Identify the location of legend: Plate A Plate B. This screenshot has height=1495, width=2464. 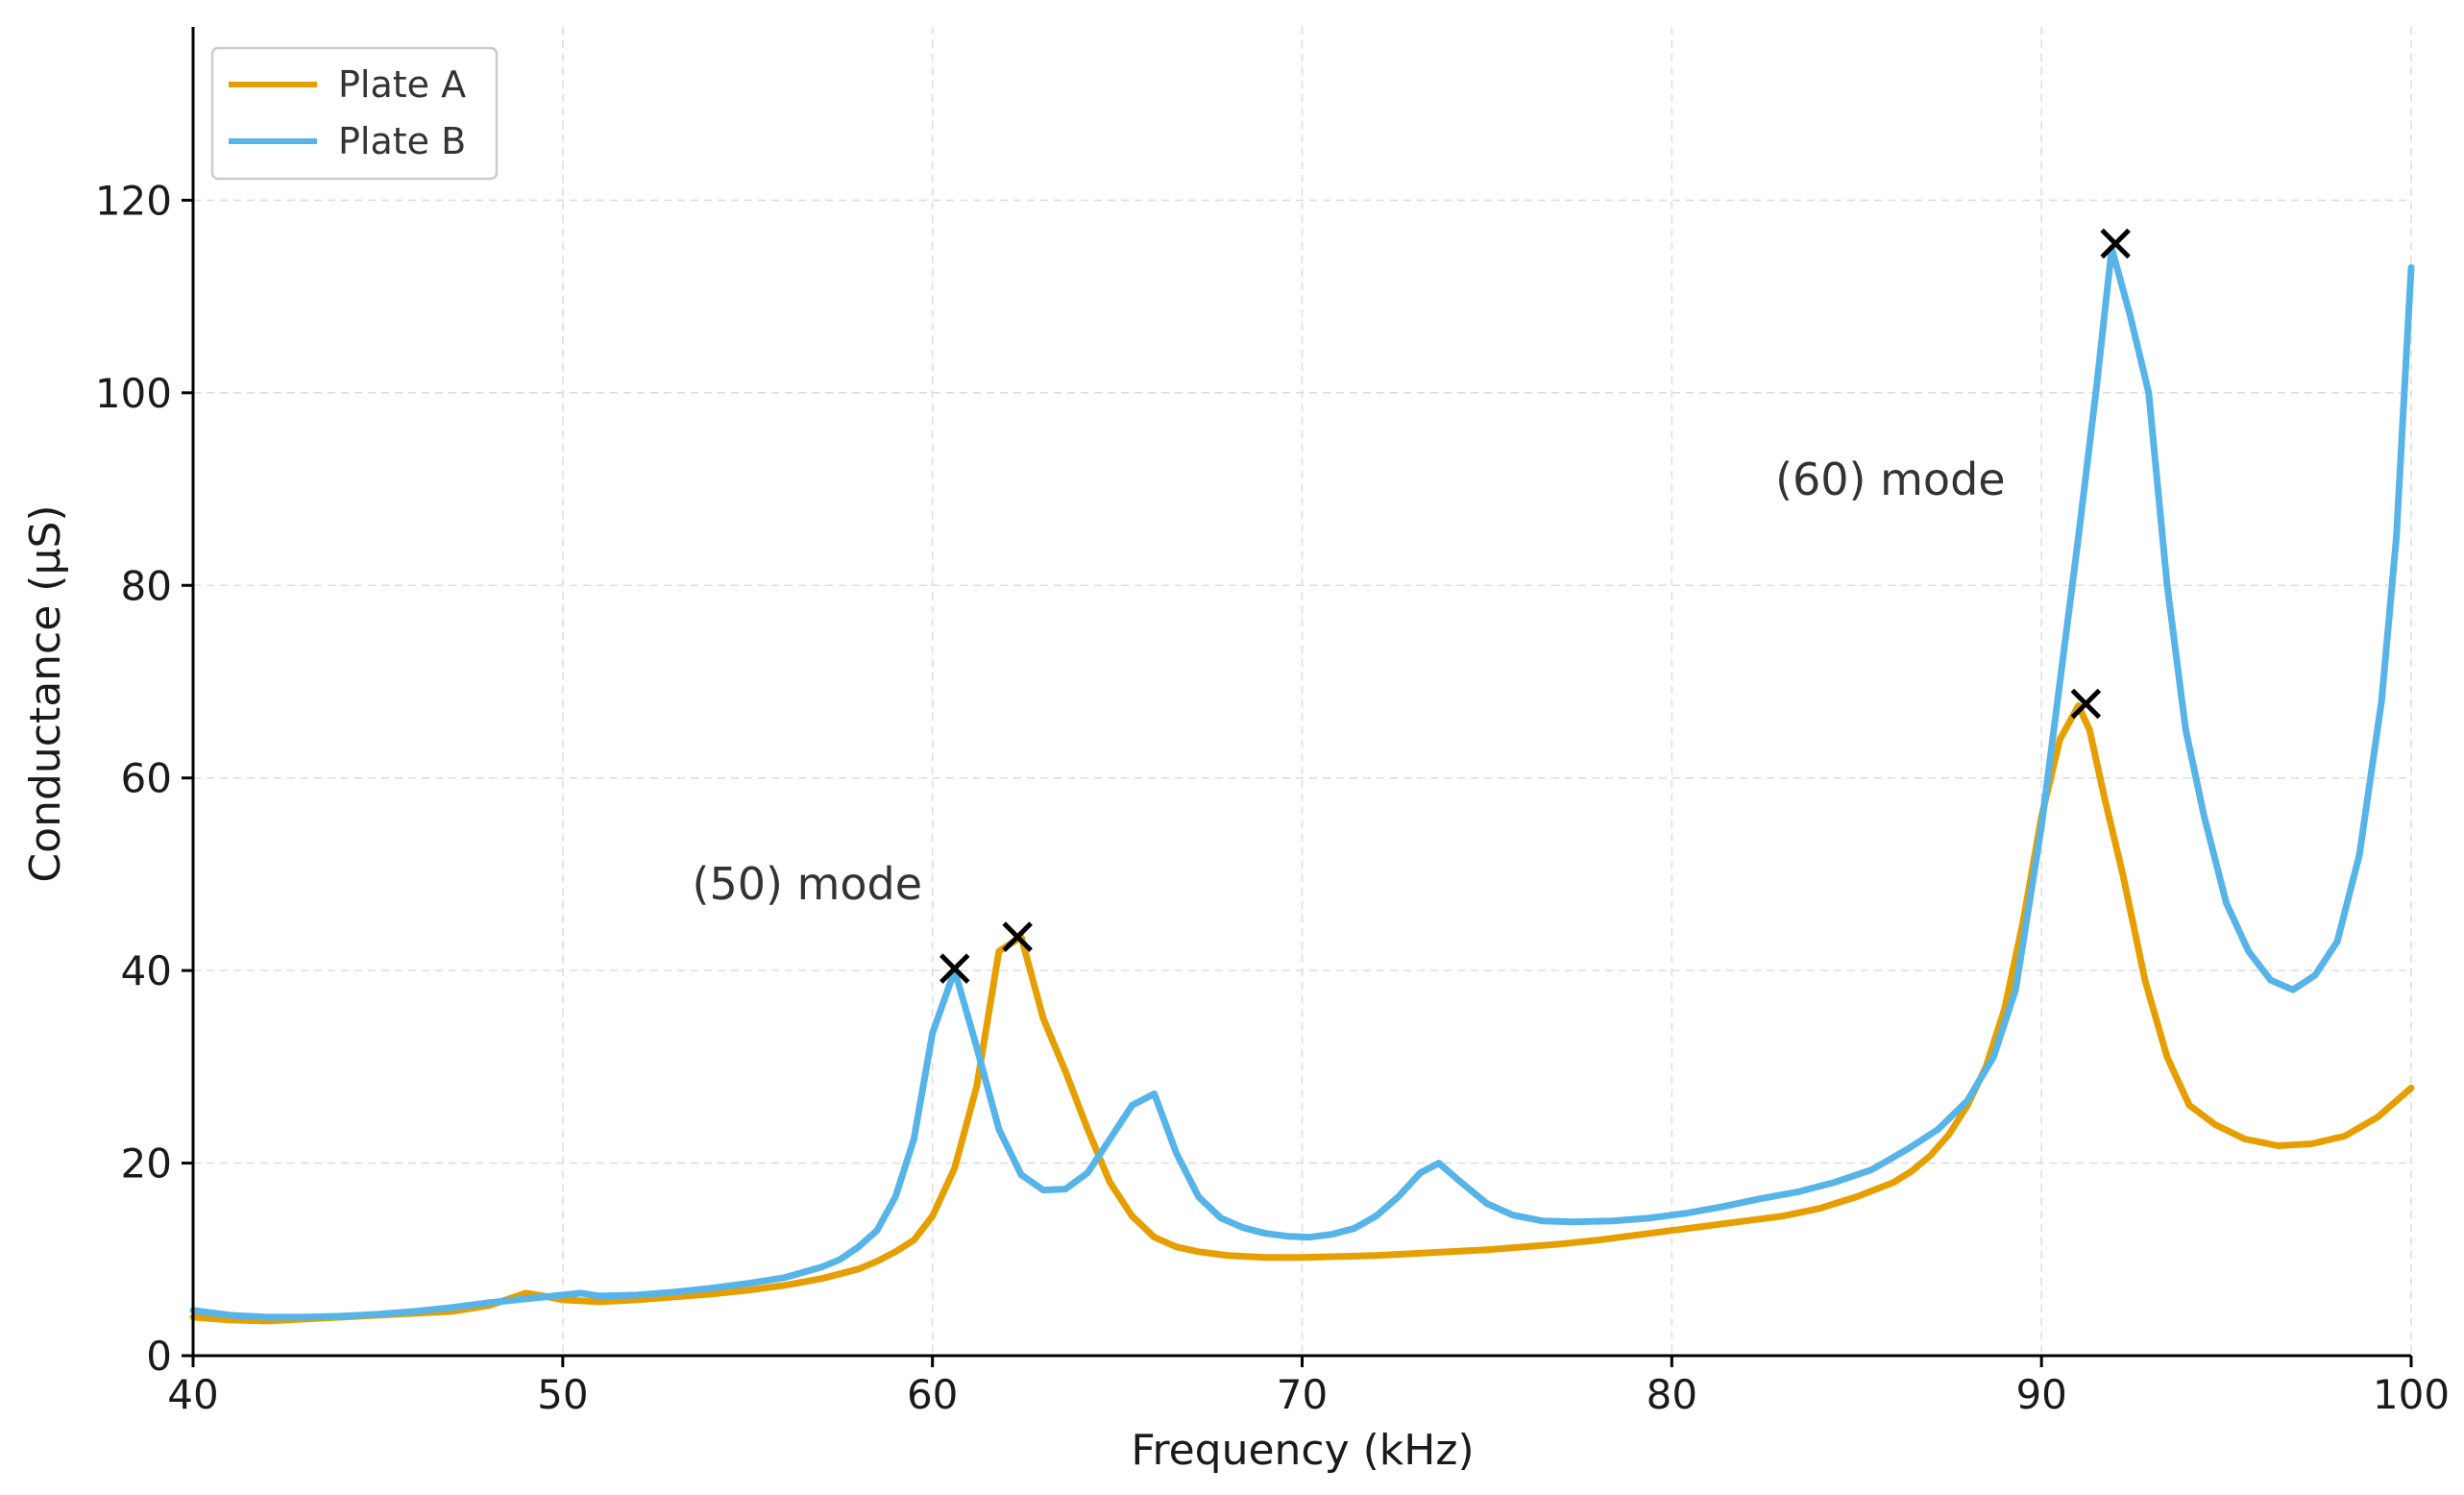
(354, 113).